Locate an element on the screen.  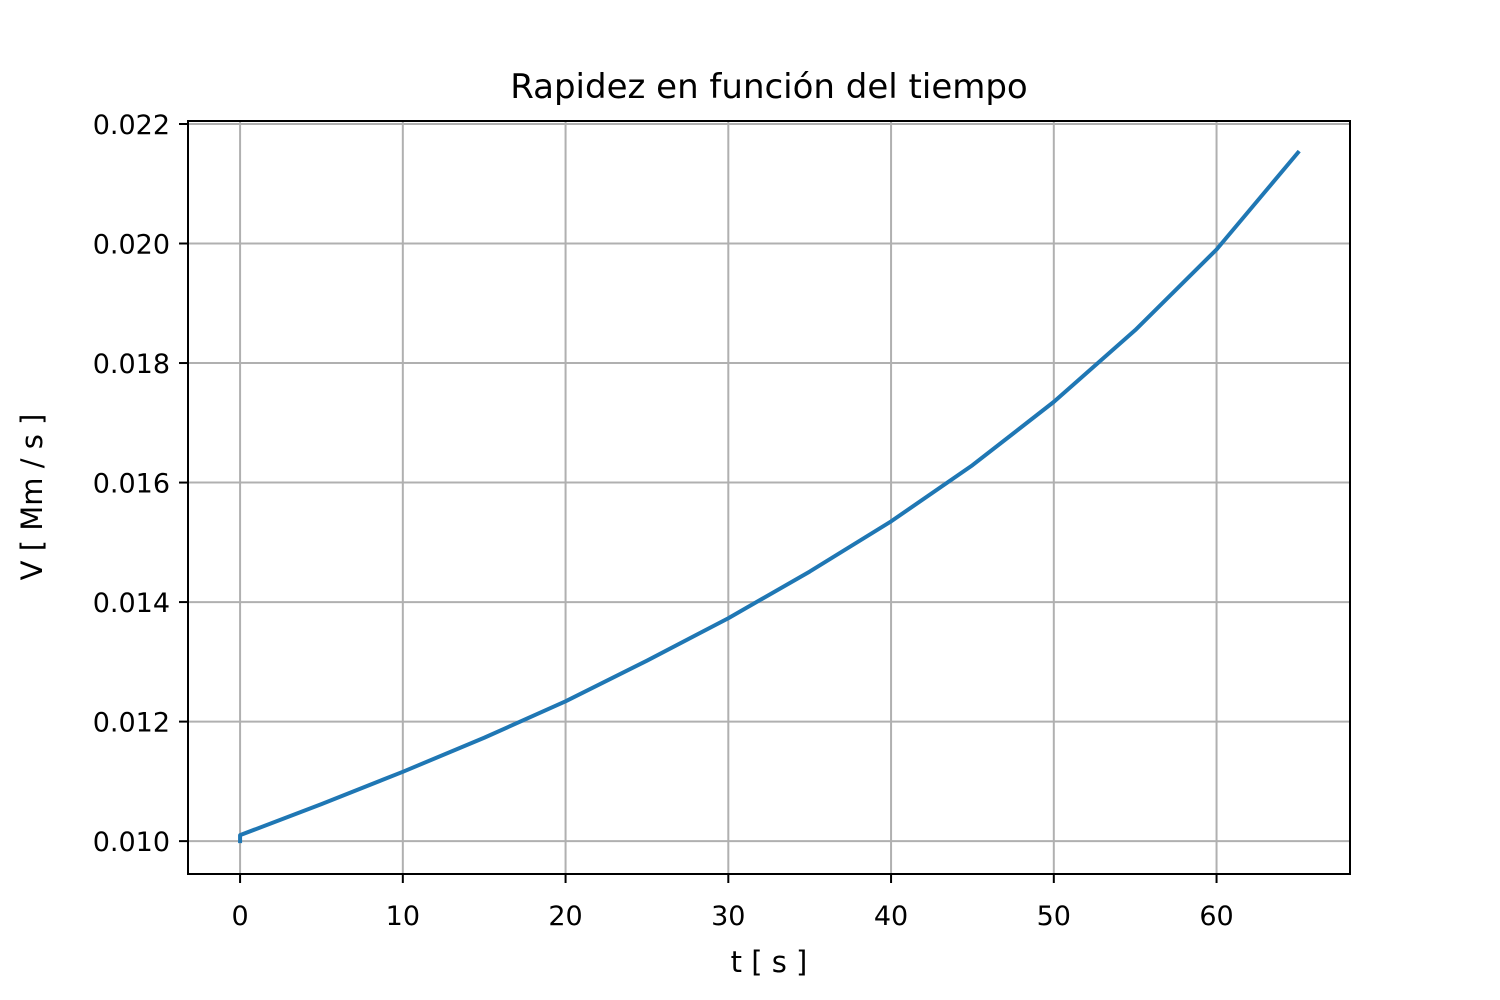
x-tick-label: 0 is located at coordinates (239, 916).